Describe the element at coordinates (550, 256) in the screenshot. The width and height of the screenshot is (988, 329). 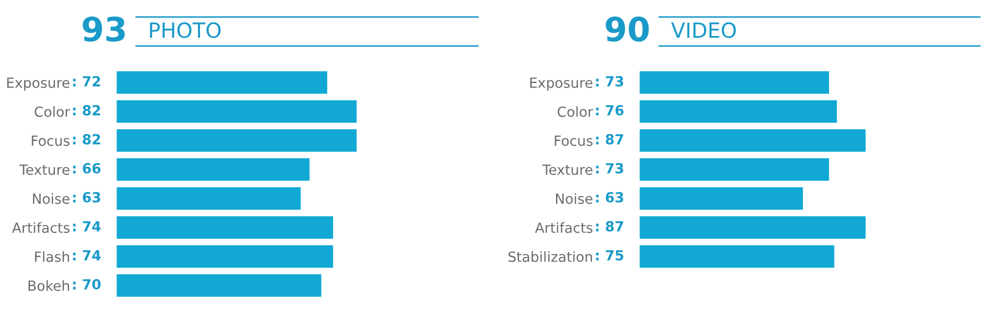
I see `y-tick-label: Stabilization` at that location.